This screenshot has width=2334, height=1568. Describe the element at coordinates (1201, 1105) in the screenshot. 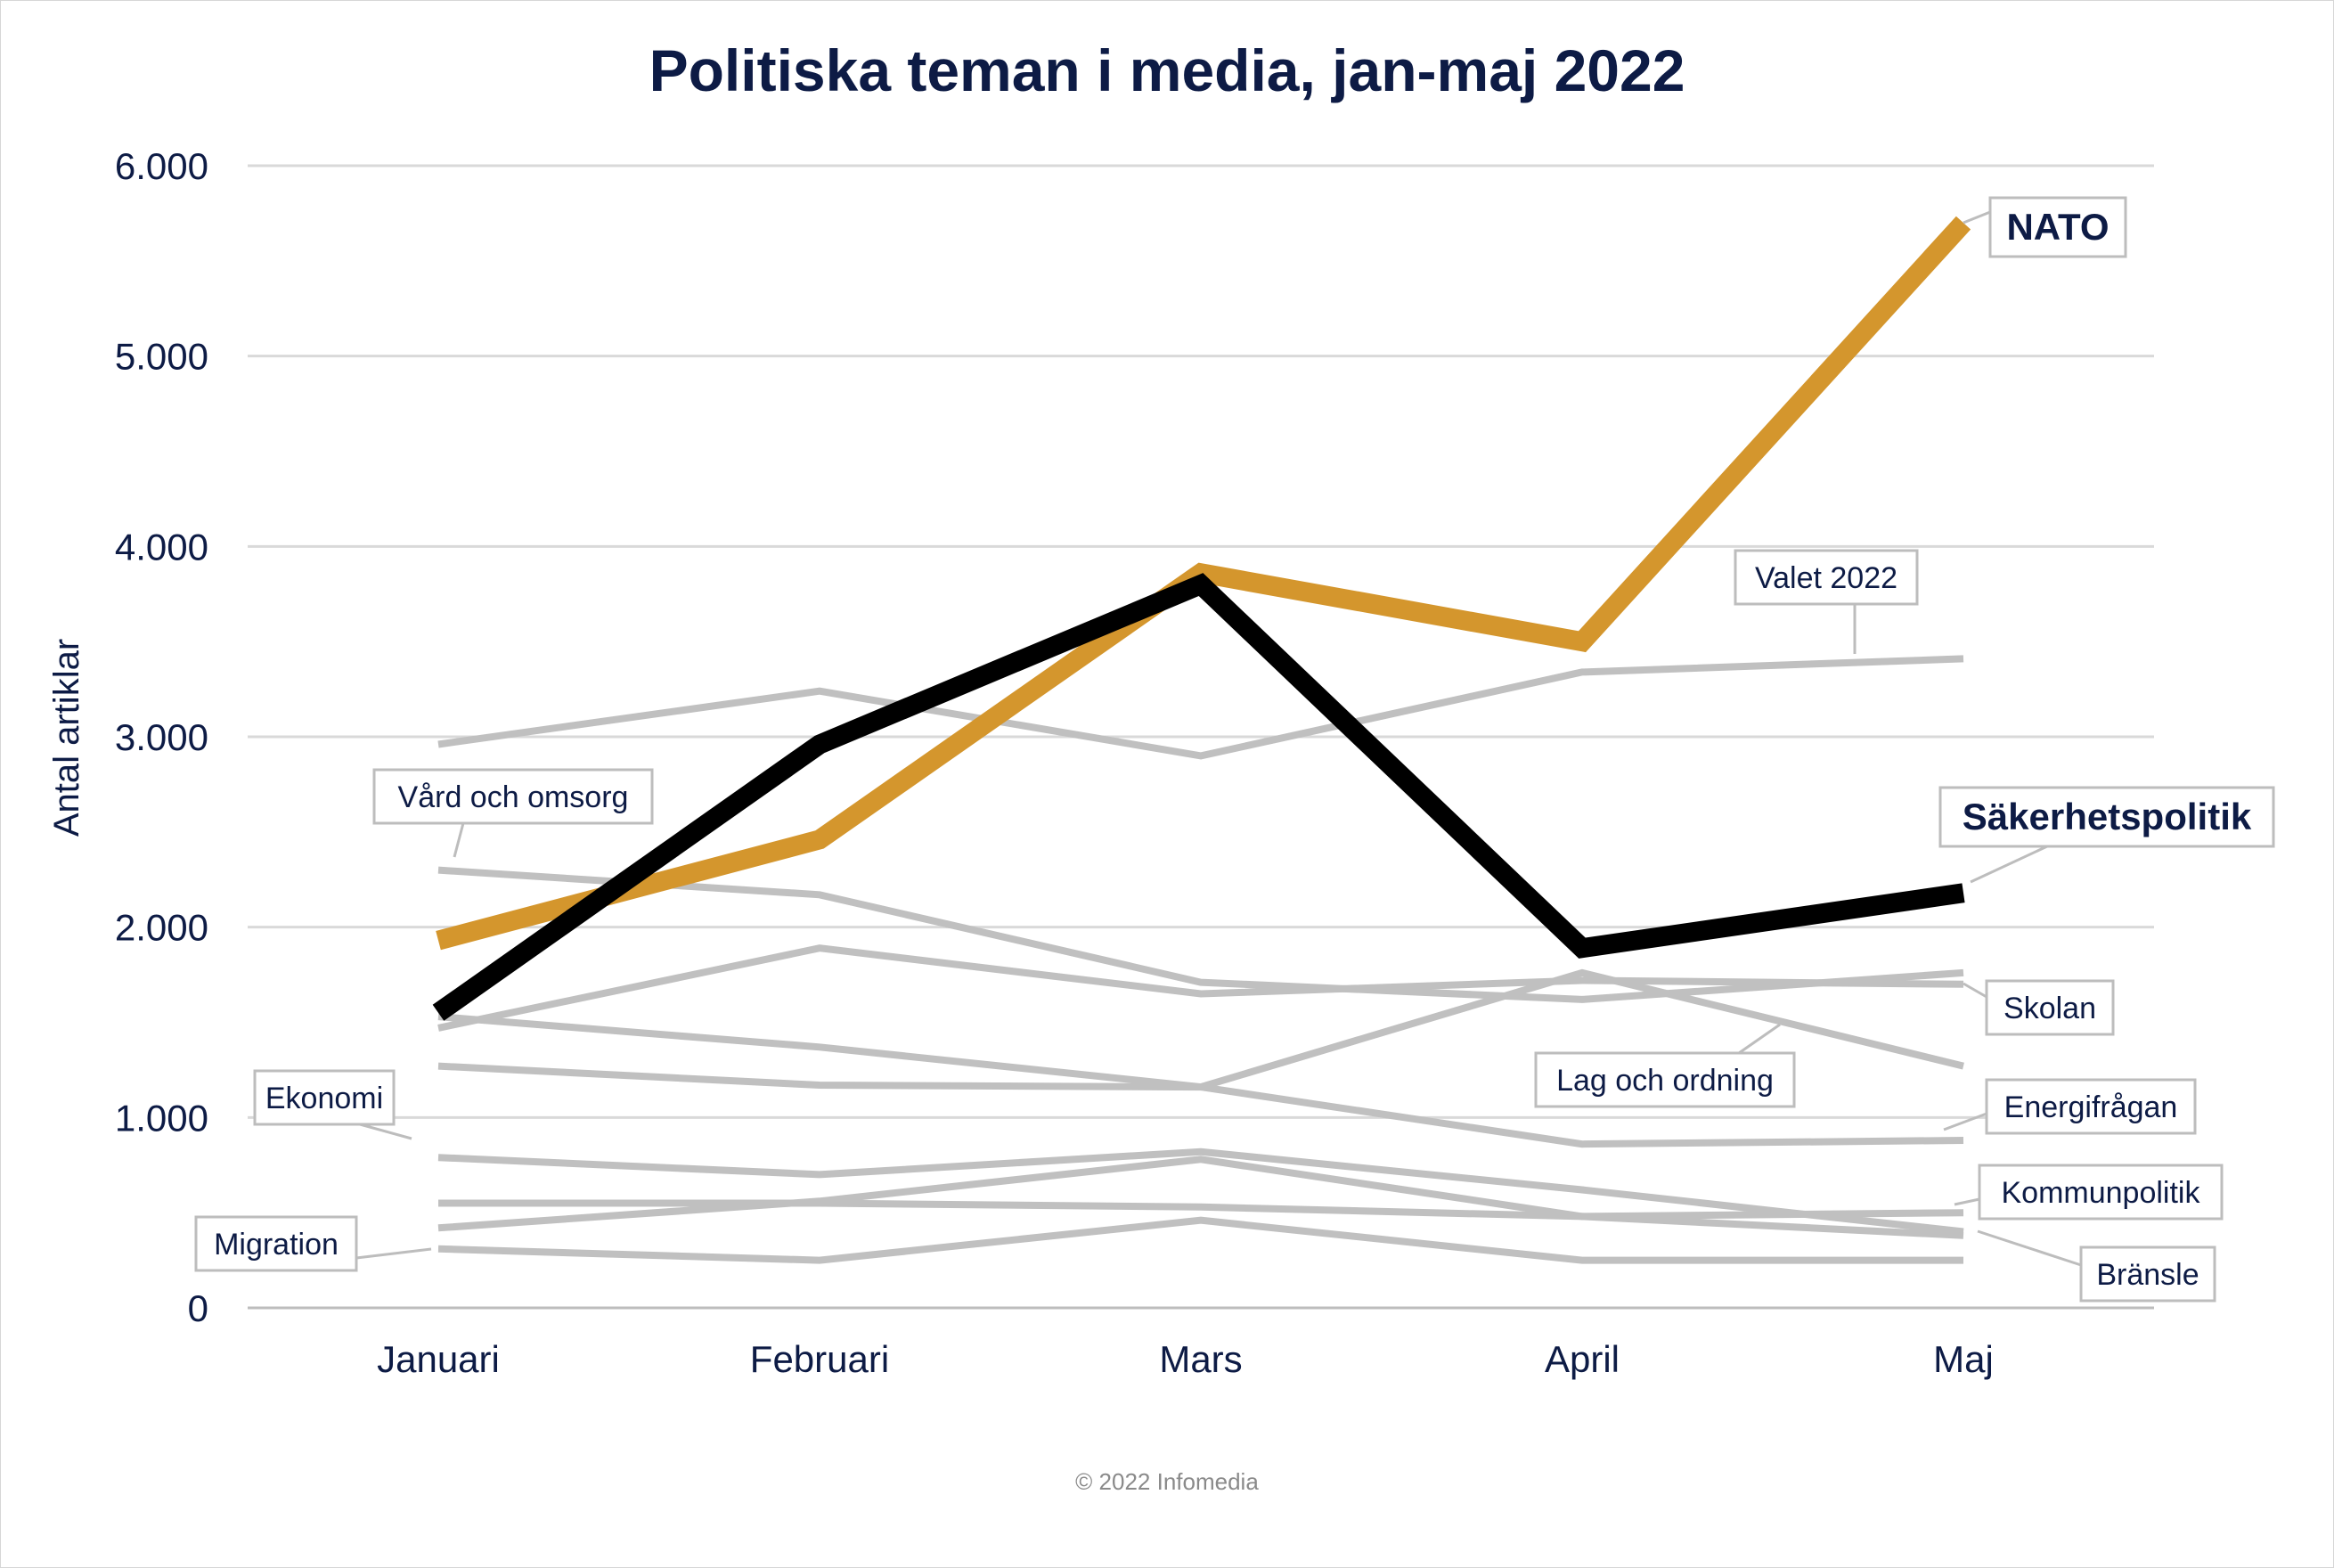

I see `series-line-energifragan` at that location.